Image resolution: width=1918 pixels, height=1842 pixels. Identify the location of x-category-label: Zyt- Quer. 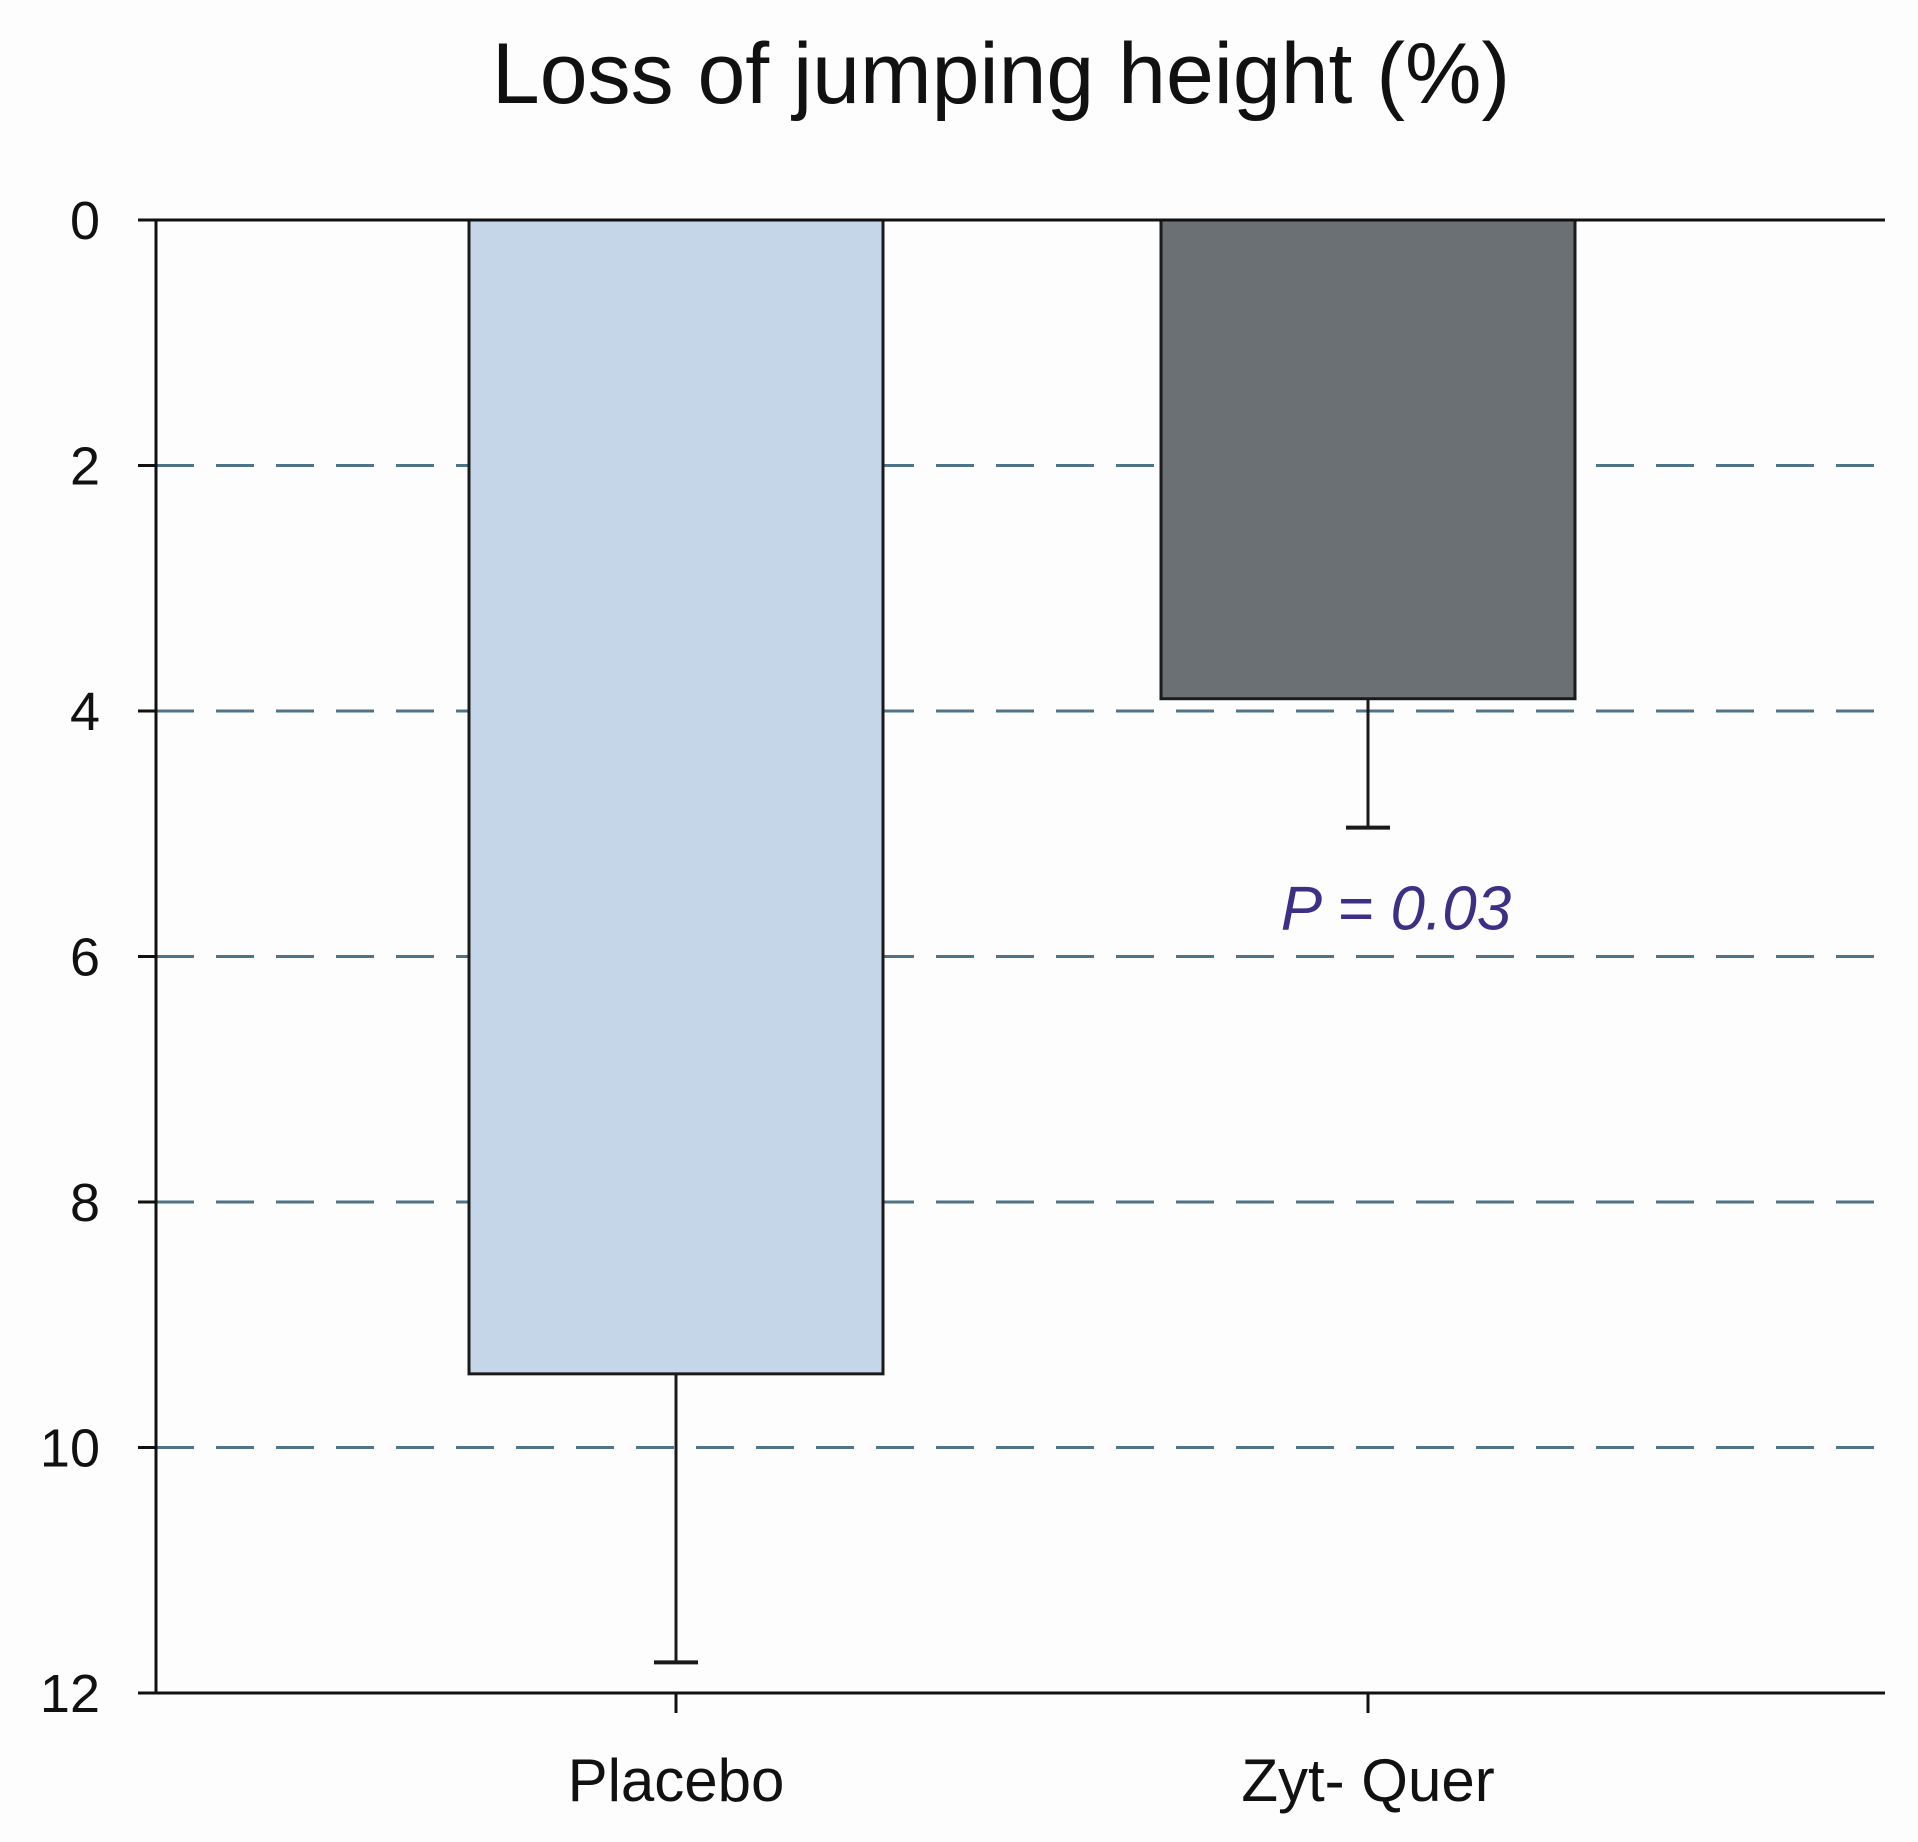
(1367, 1780).